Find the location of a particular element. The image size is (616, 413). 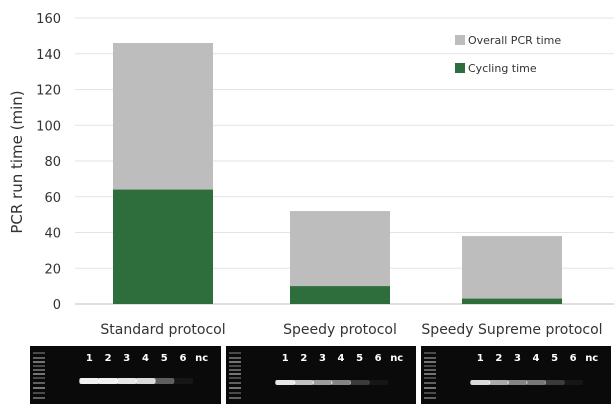

y-axis-ticks: 0 20 40 60 80 100 120 140 160 is located at coordinates (48, 162).